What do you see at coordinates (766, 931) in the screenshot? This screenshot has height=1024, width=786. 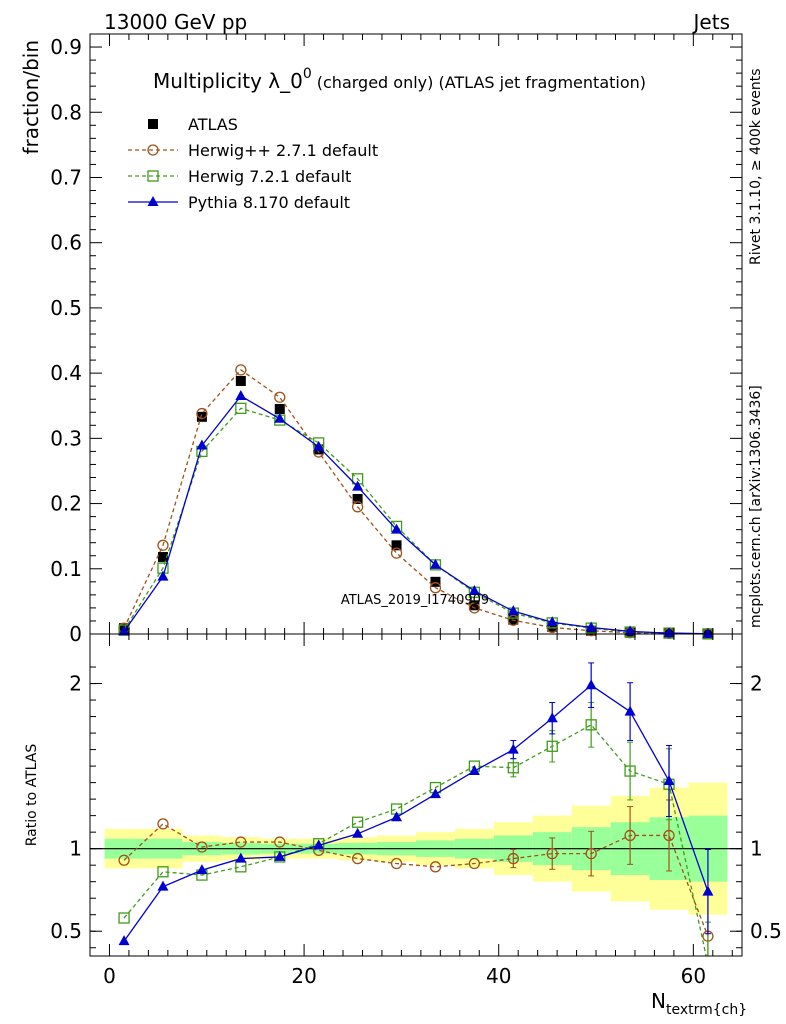 I see `ratio-y-tick-label-right: 0.5` at bounding box center [766, 931].